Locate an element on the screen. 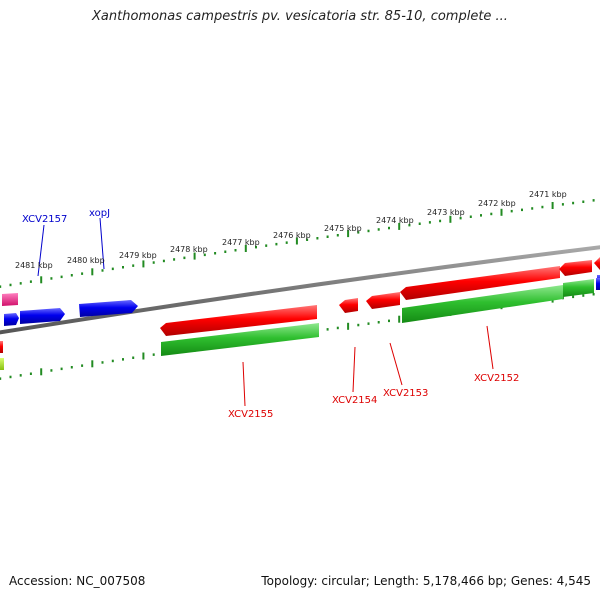 This screenshot has height=600, width=600. gene-label-xopj: xopJ is located at coordinates (99, 213).